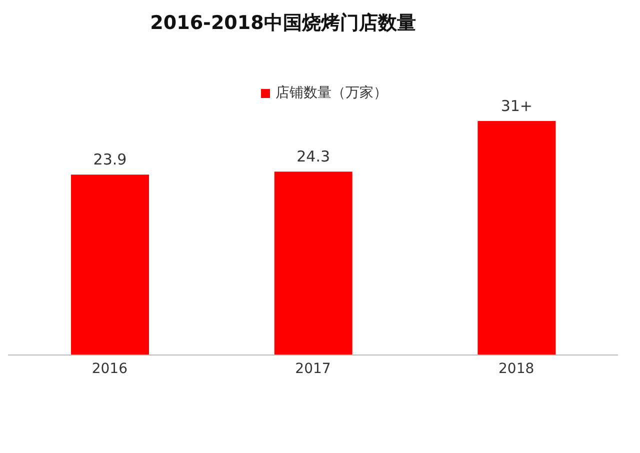  I want to click on x-tick-label: 2017, so click(313, 368).